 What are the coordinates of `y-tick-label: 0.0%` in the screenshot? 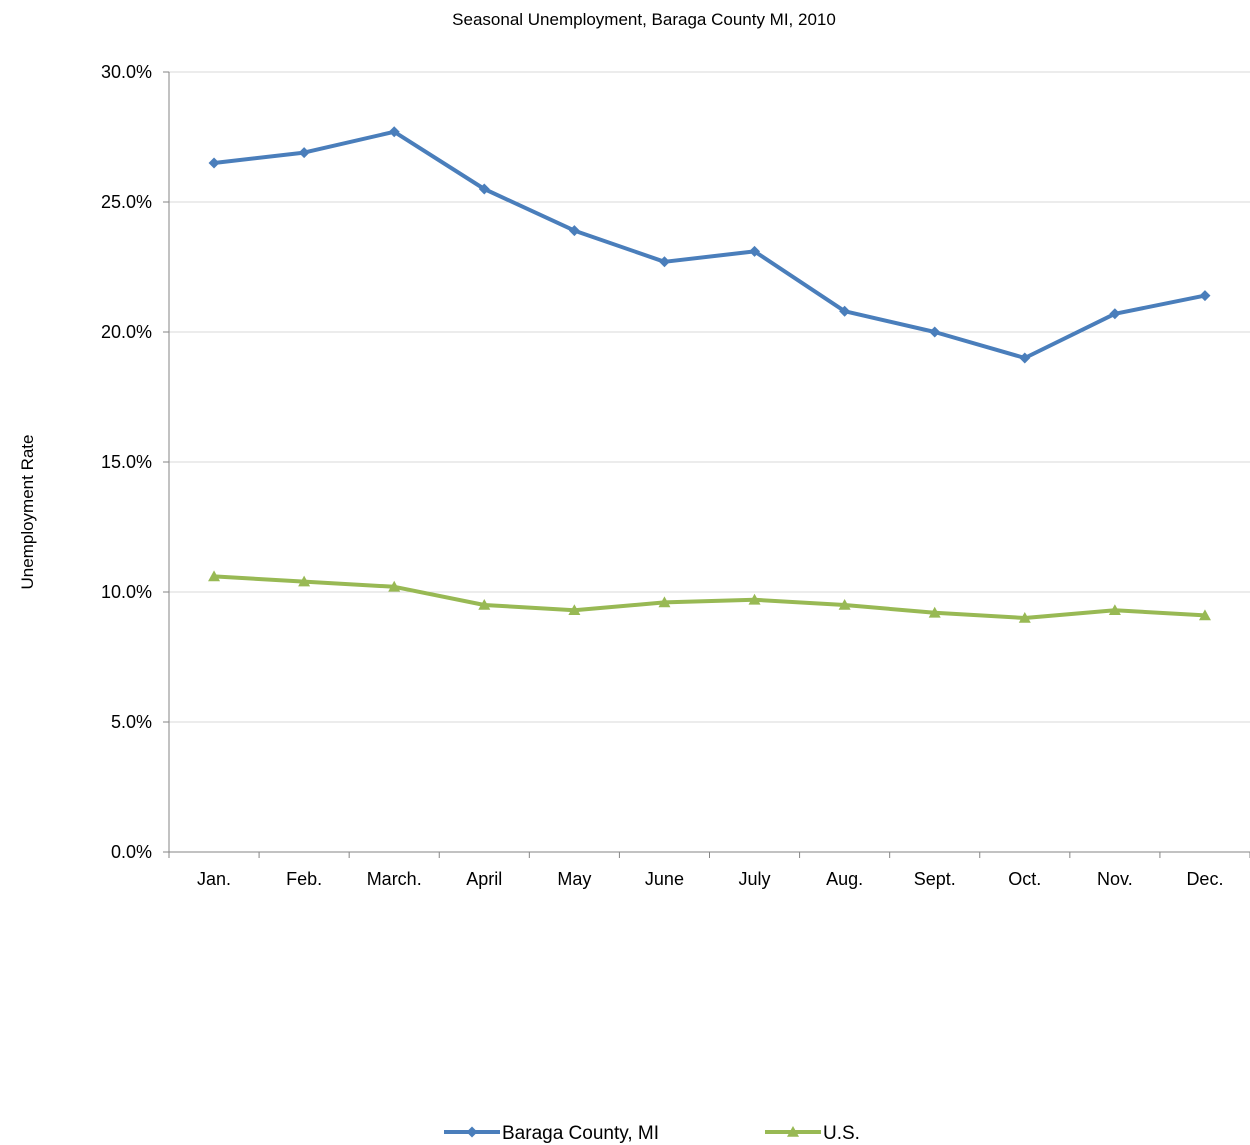 It's located at (131, 852).